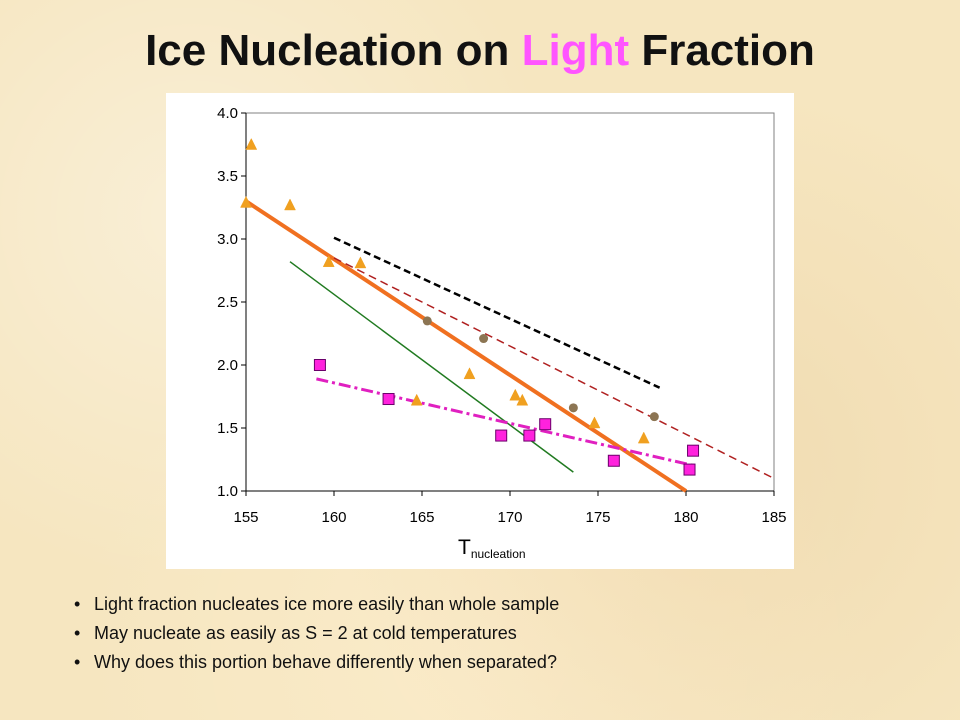 The height and width of the screenshot is (720, 960). Describe the element at coordinates (421, 517) in the screenshot. I see `x-tick-label: 165` at that location.